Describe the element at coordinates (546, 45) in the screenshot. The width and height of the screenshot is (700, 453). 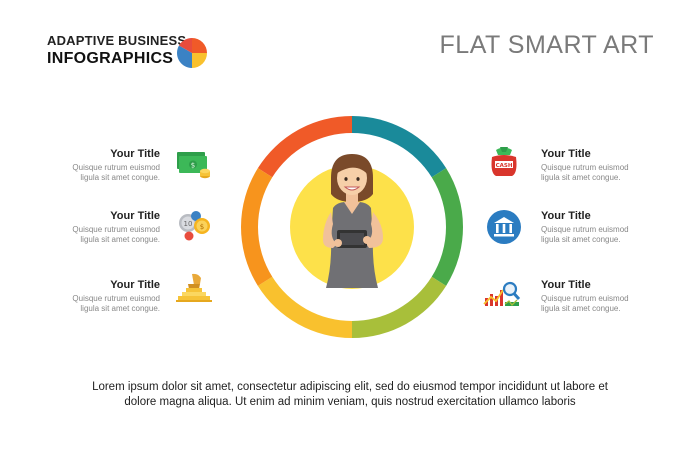
I see `slide-title: FLAT SMART ART` at that location.